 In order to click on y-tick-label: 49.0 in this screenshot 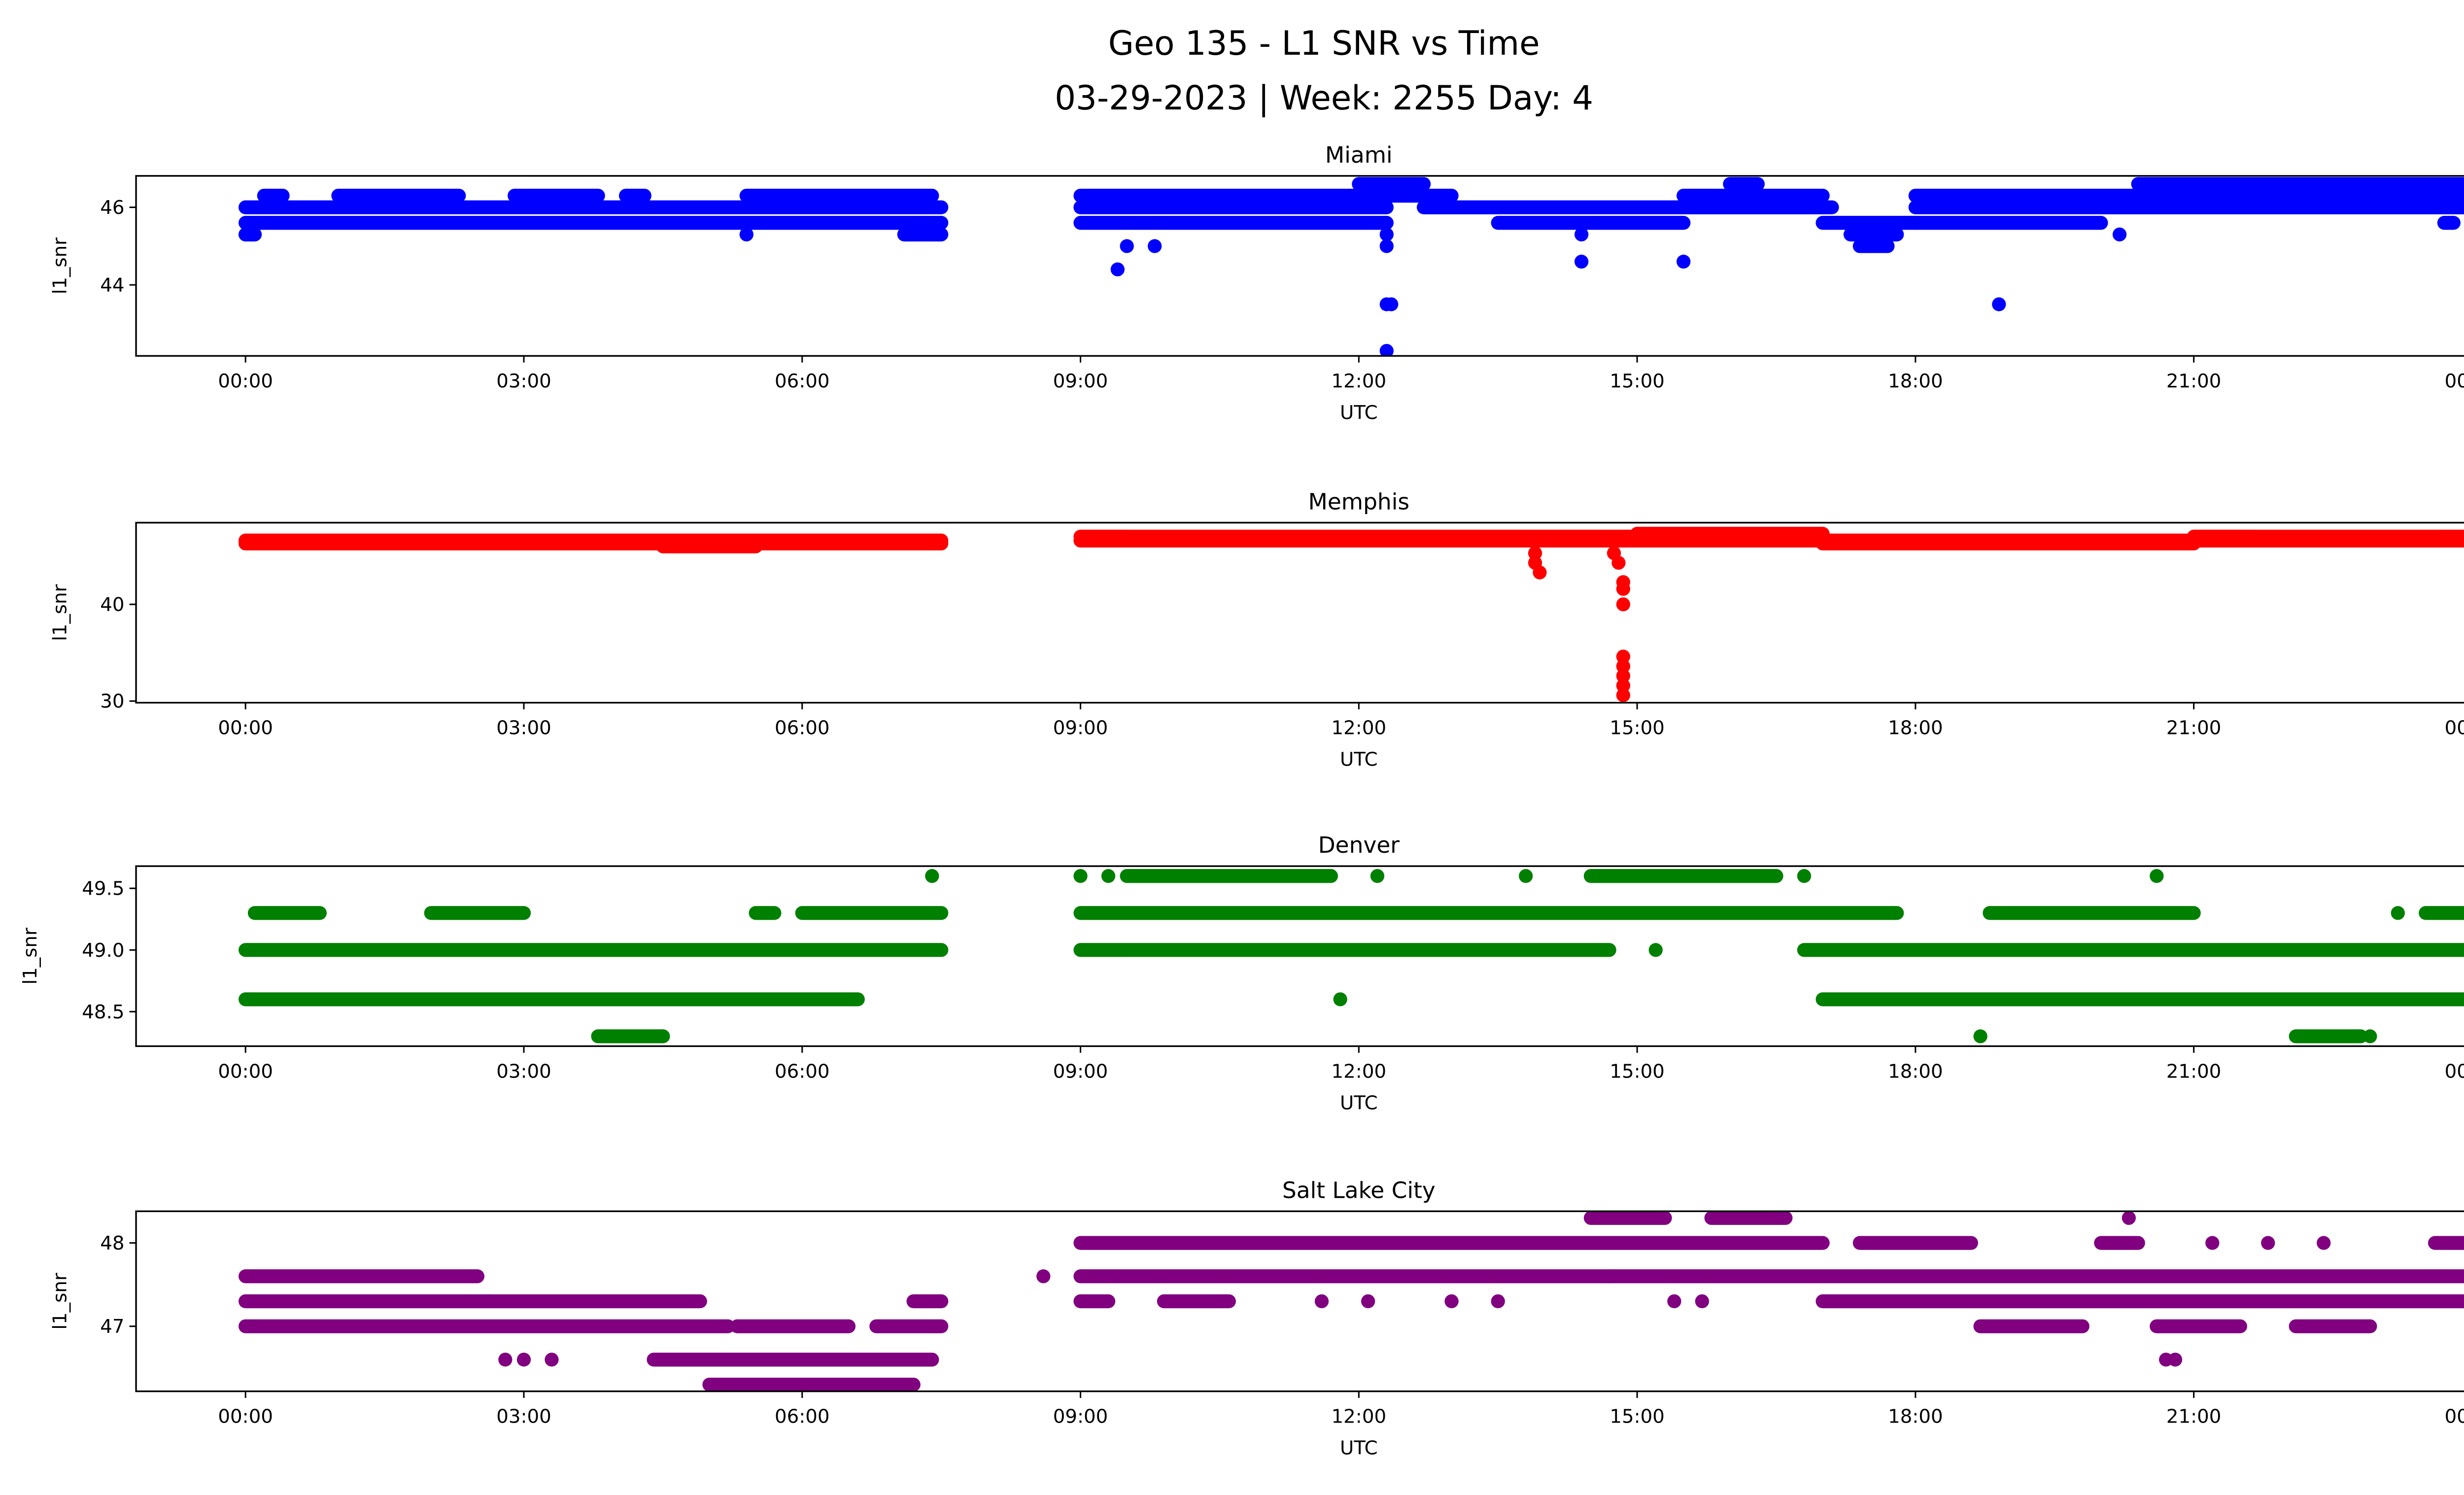, I will do `click(103, 950)`.